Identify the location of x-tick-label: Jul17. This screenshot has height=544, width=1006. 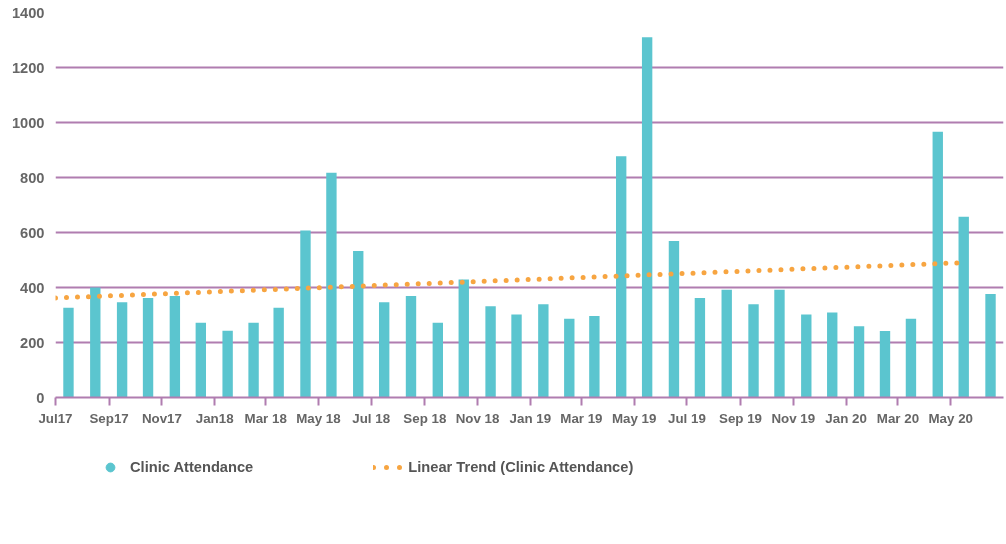
(55, 418).